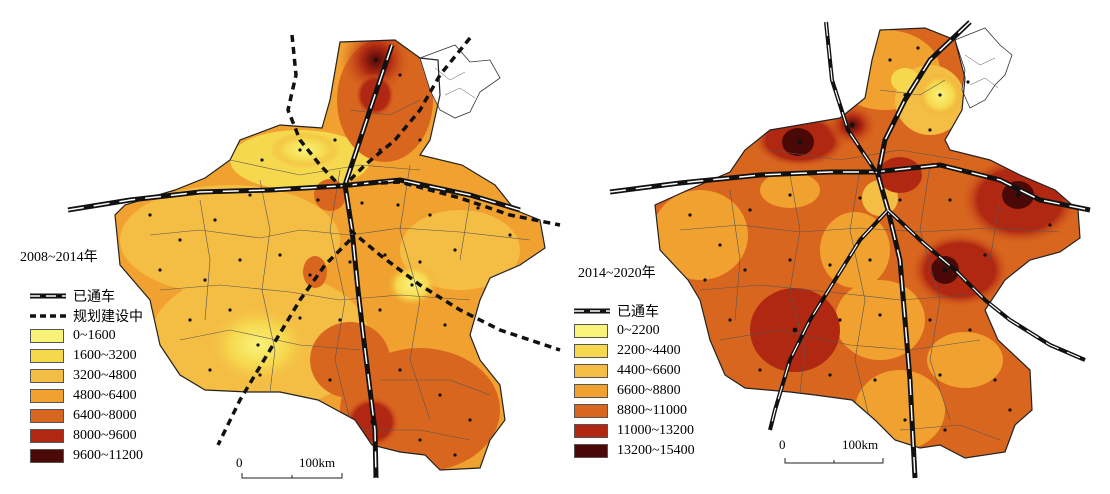  What do you see at coordinates (108, 455) in the screenshot?
I see `left-legend-class-label: 9600~11200` at bounding box center [108, 455].